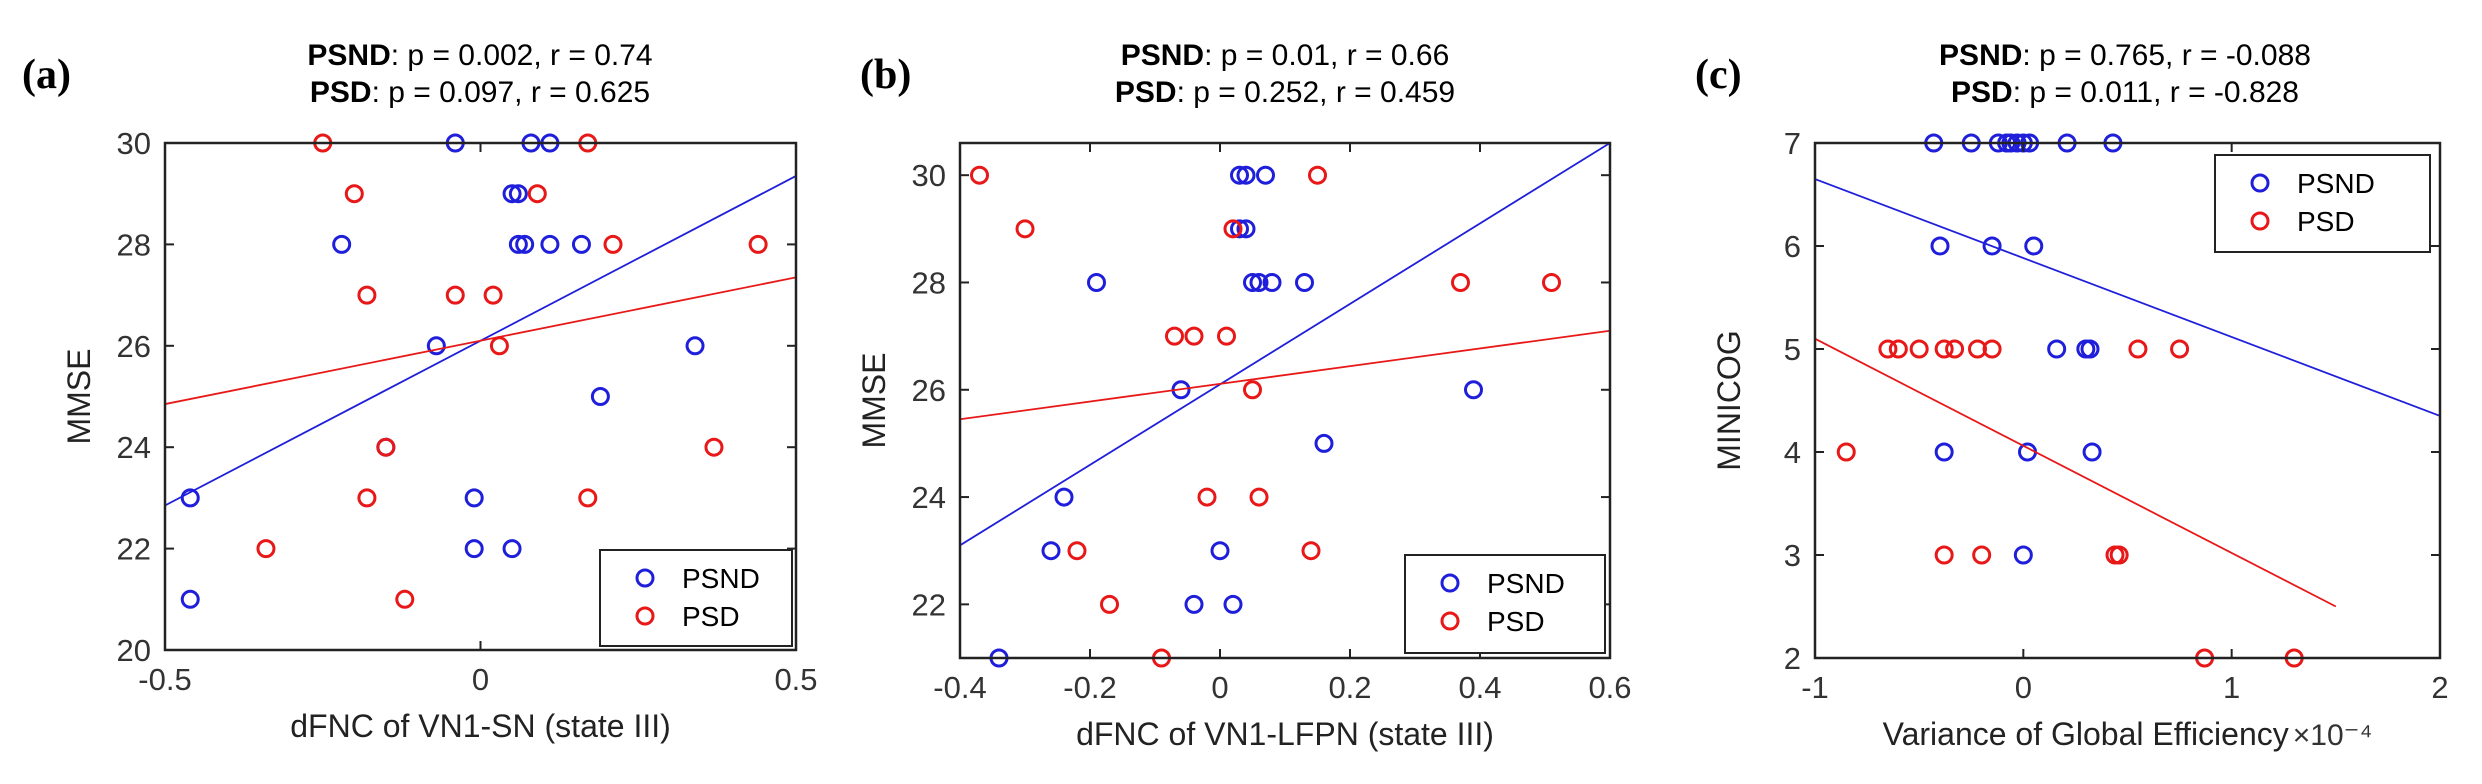 The height and width of the screenshot is (784, 2482). What do you see at coordinates (2333, 735) in the screenshot?
I see `x-exponent-label: ×10⁻⁴` at bounding box center [2333, 735].